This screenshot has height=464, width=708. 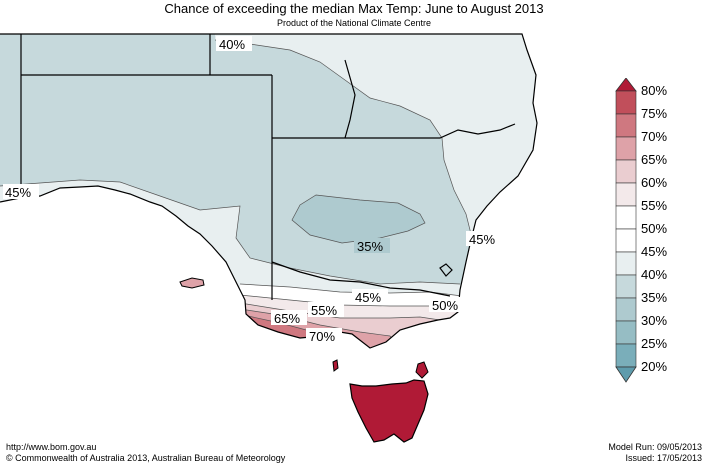 I want to click on label-55: 55%, so click(x=324, y=310).